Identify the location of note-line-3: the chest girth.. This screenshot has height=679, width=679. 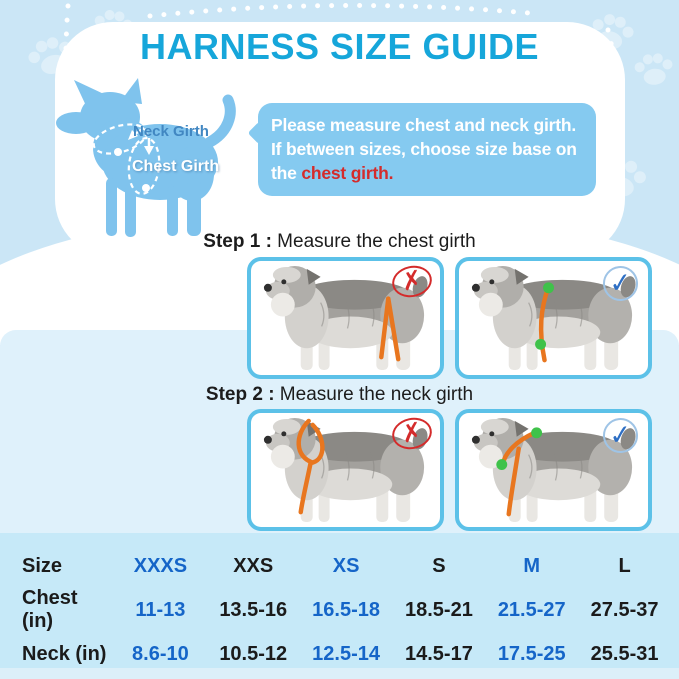
(427, 173).